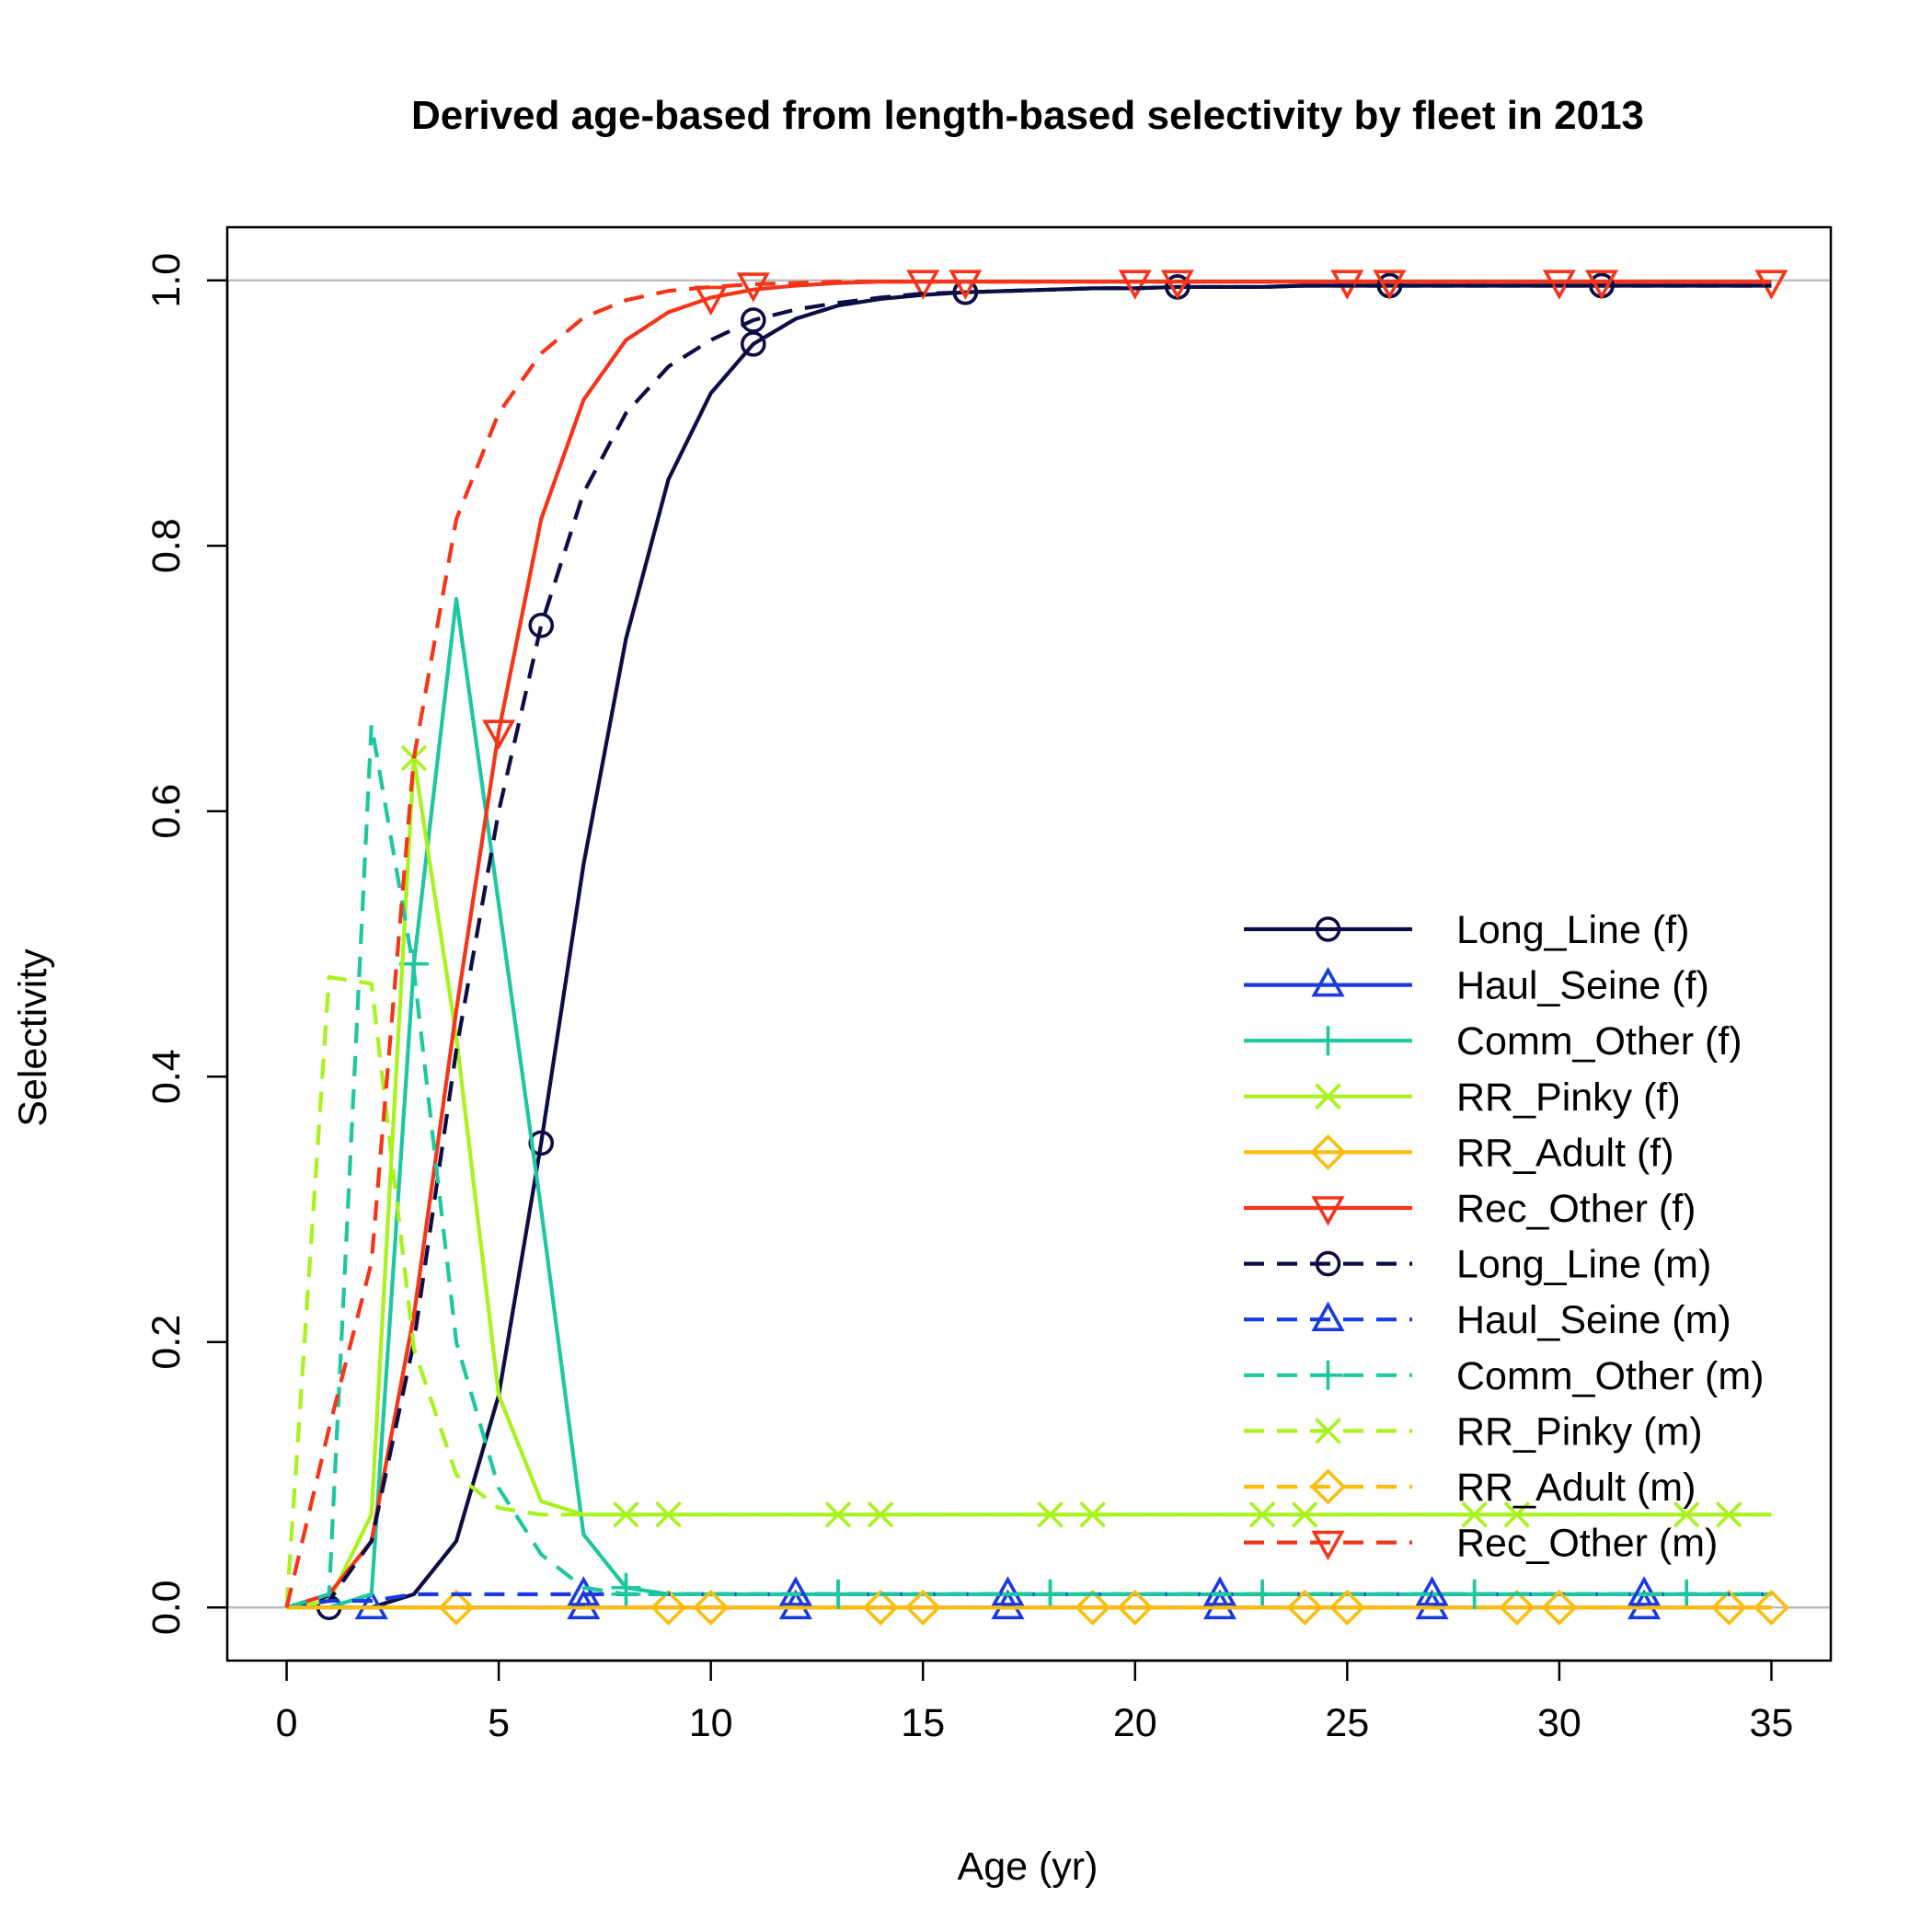 Image resolution: width=1932 pixels, height=1932 pixels. Describe the element at coordinates (1559, 1723) in the screenshot. I see `x-tick-label: 30` at that location.